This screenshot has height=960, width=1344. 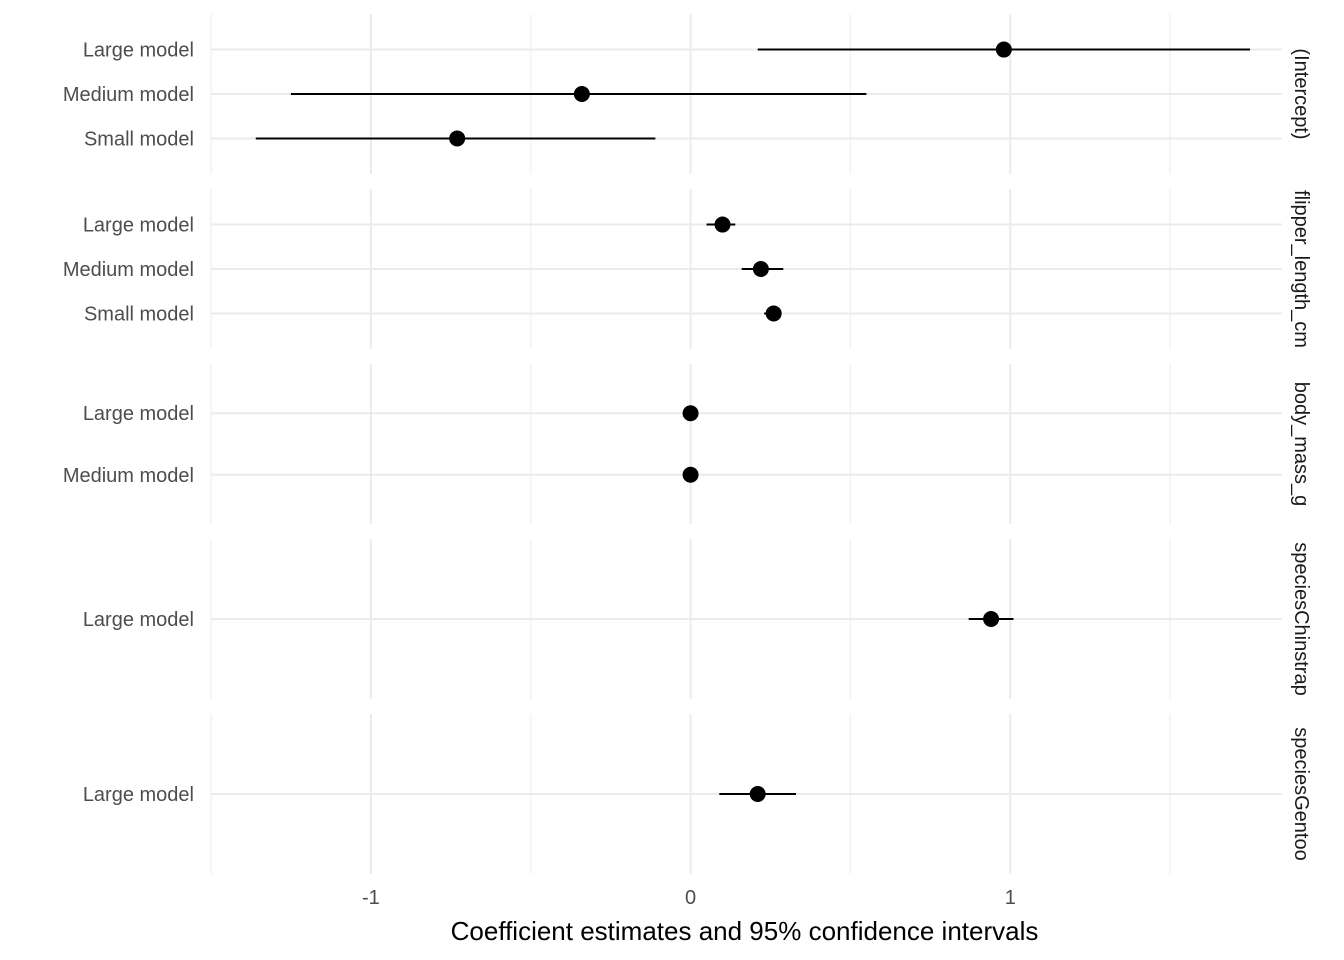 I want to click on x-tick-label: 0, so click(x=690, y=898).